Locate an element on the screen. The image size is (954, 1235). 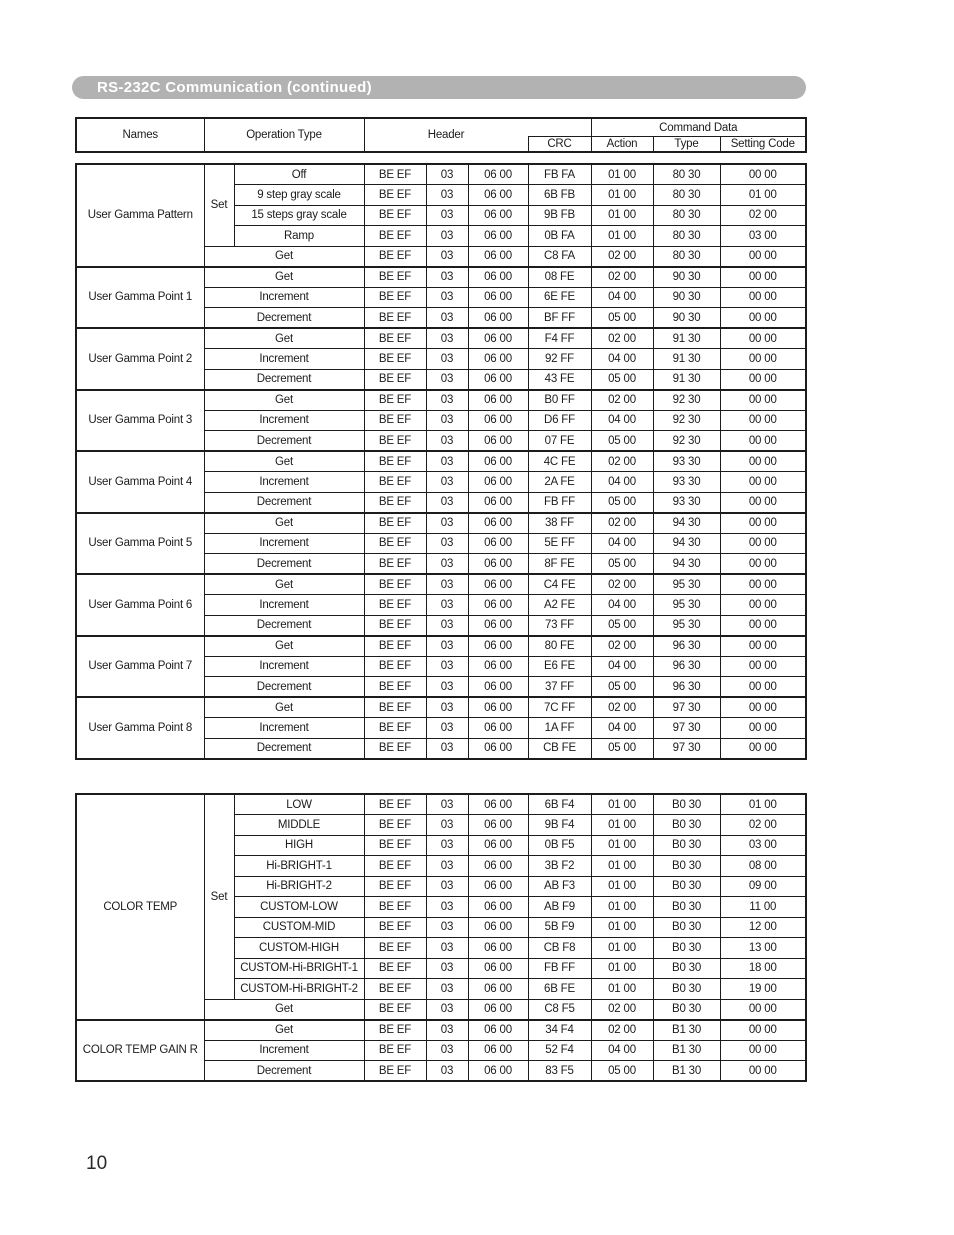
name-cell: COLOR TEMP GAIN R is located at coordinates (140, 1050).